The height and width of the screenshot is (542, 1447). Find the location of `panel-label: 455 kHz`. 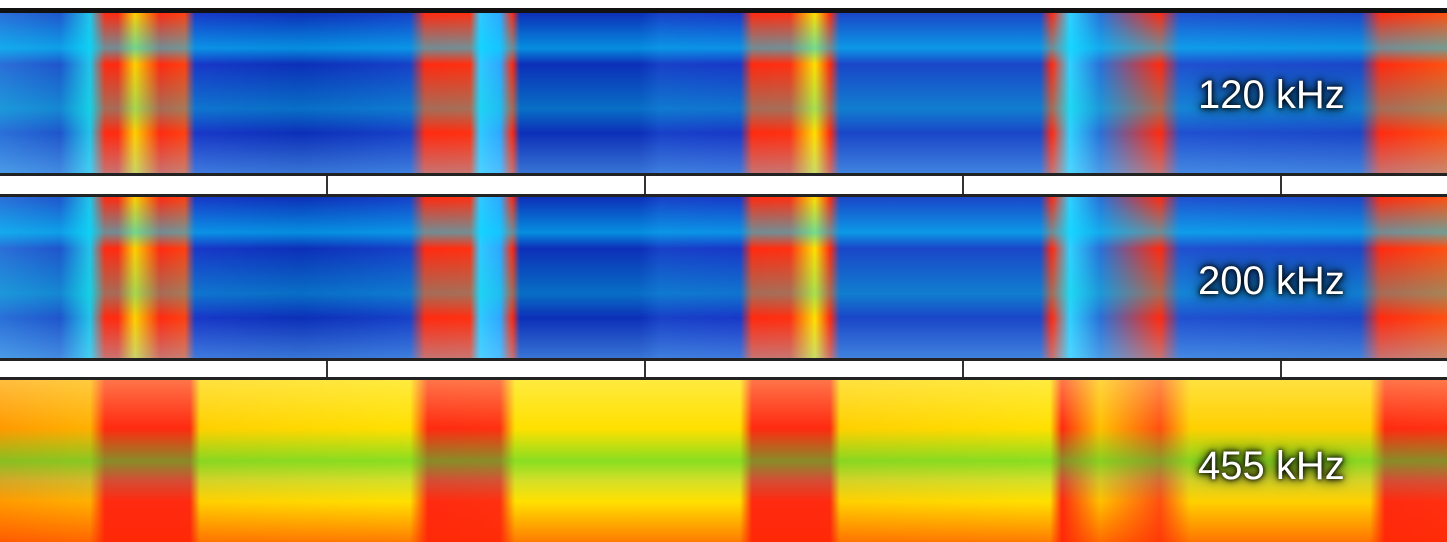

panel-label: 455 kHz is located at coordinates (1271, 466).